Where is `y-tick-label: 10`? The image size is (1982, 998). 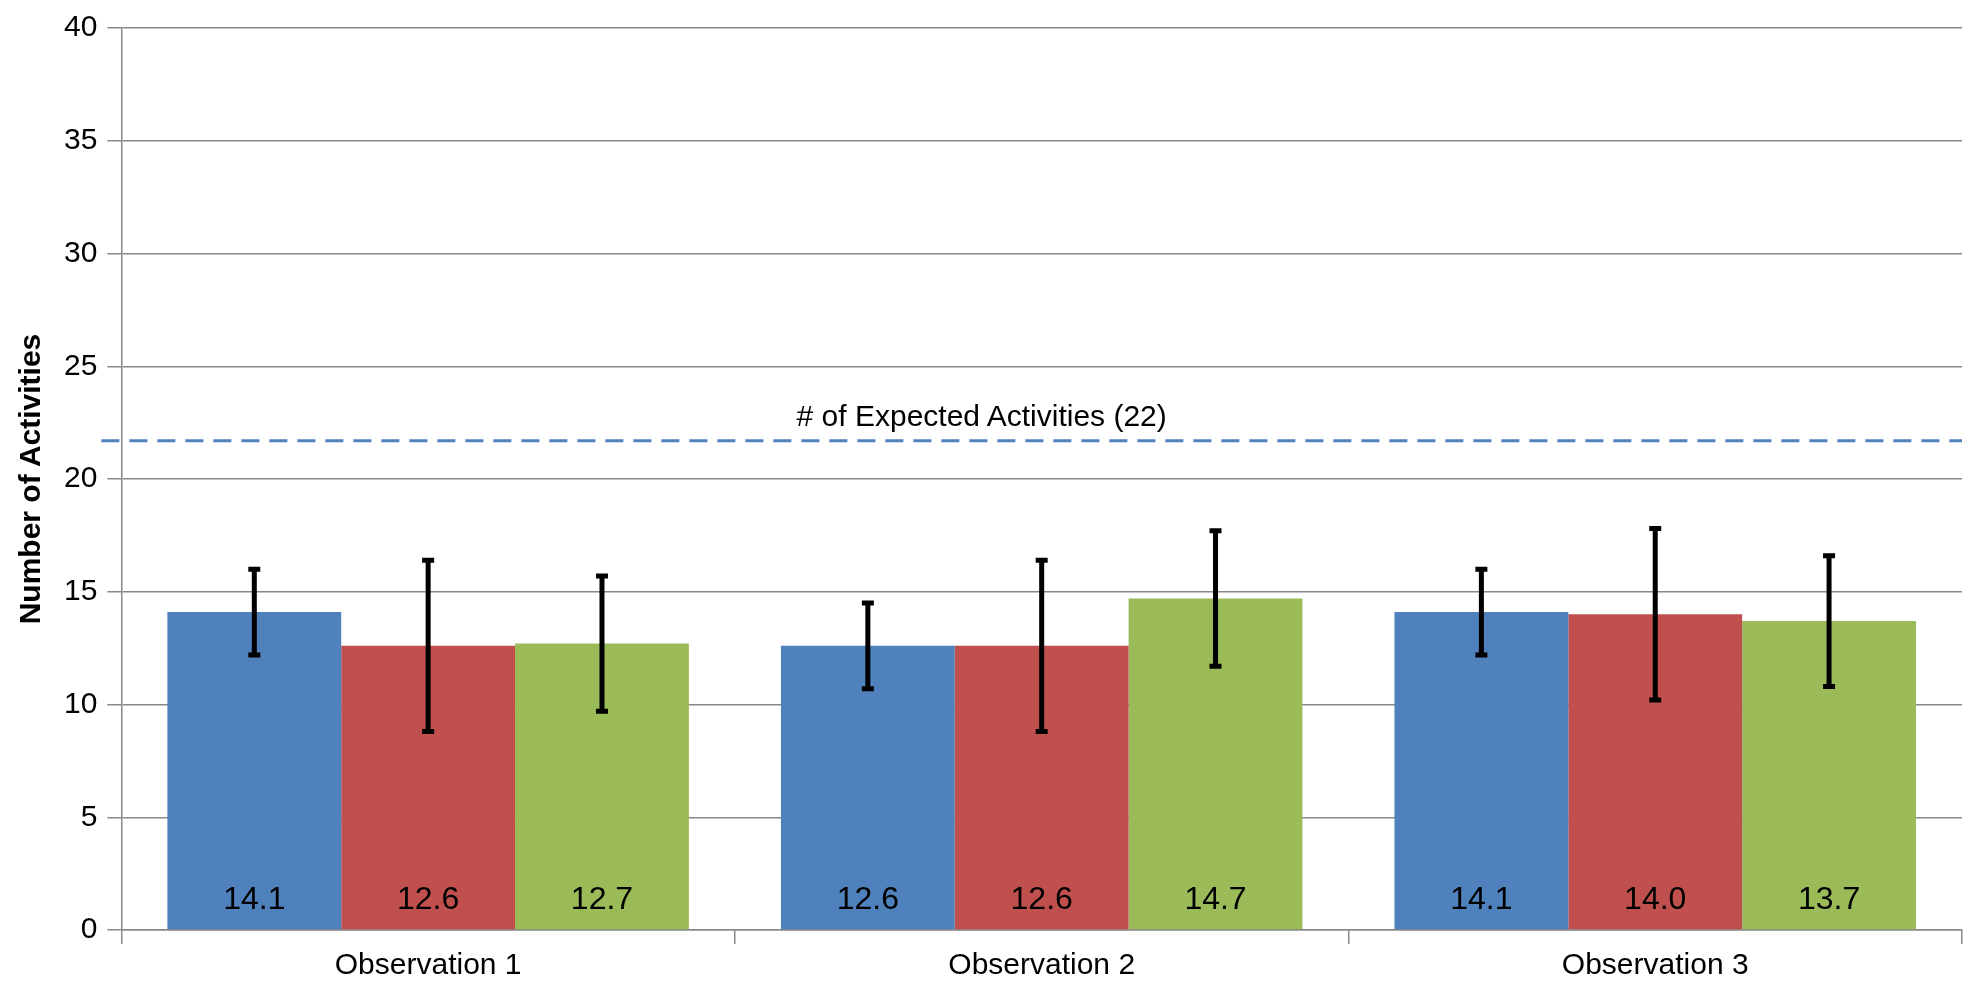 y-tick-label: 10 is located at coordinates (80, 702).